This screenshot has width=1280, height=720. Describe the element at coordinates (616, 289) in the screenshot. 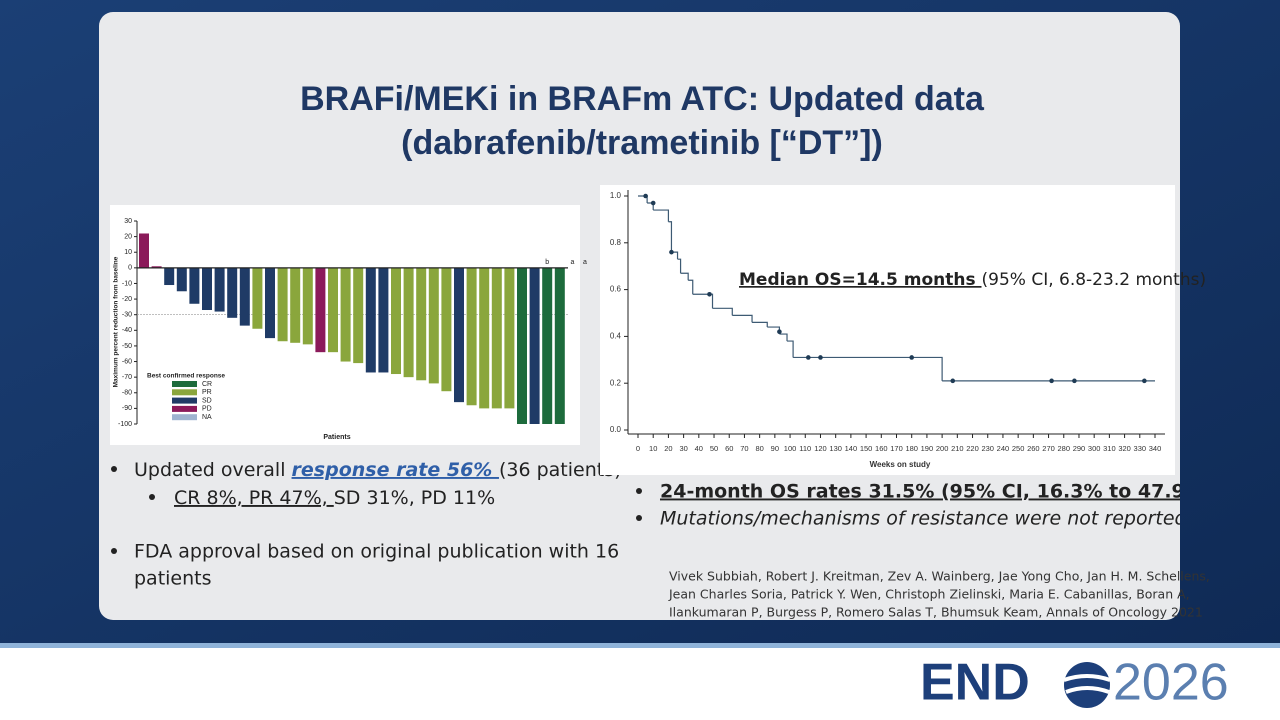

I see `y-tick-label: 0.6` at that location.